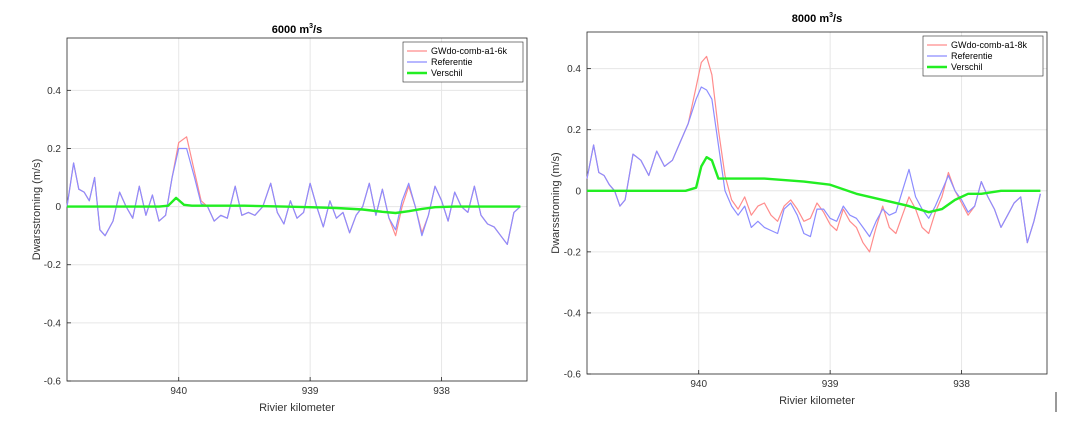 The height and width of the screenshot is (434, 1077). I want to click on chart-title: 6000 m3/s, so click(297, 29).